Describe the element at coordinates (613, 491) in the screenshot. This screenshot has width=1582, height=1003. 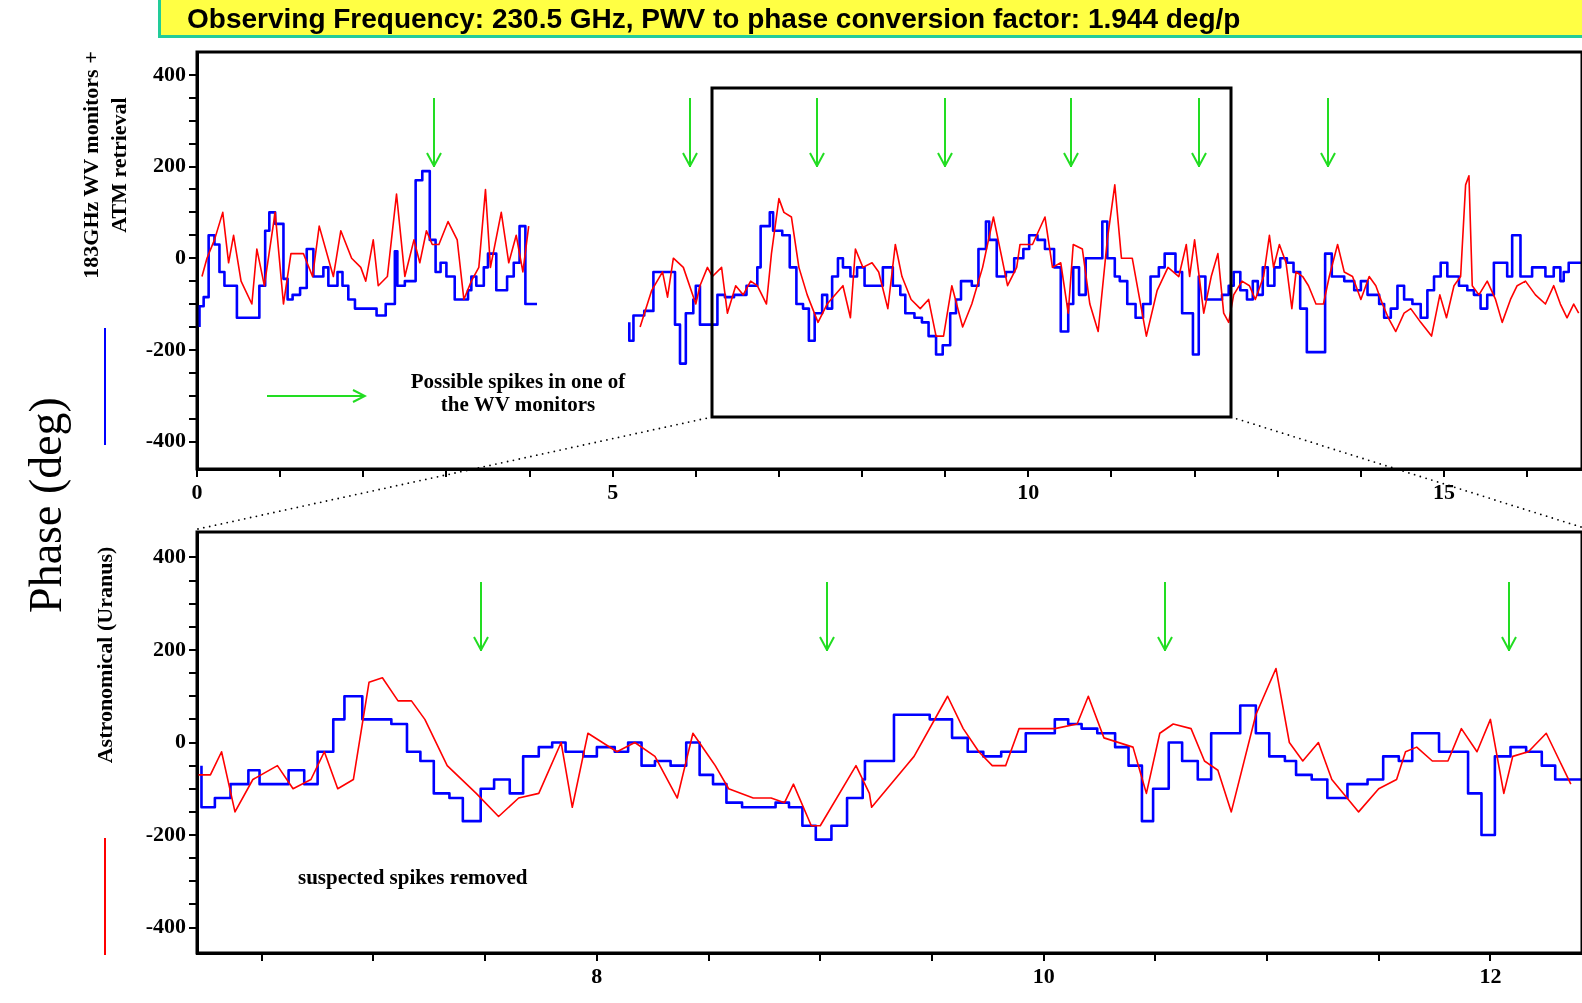
I see `x-tick-label: 5` at that location.